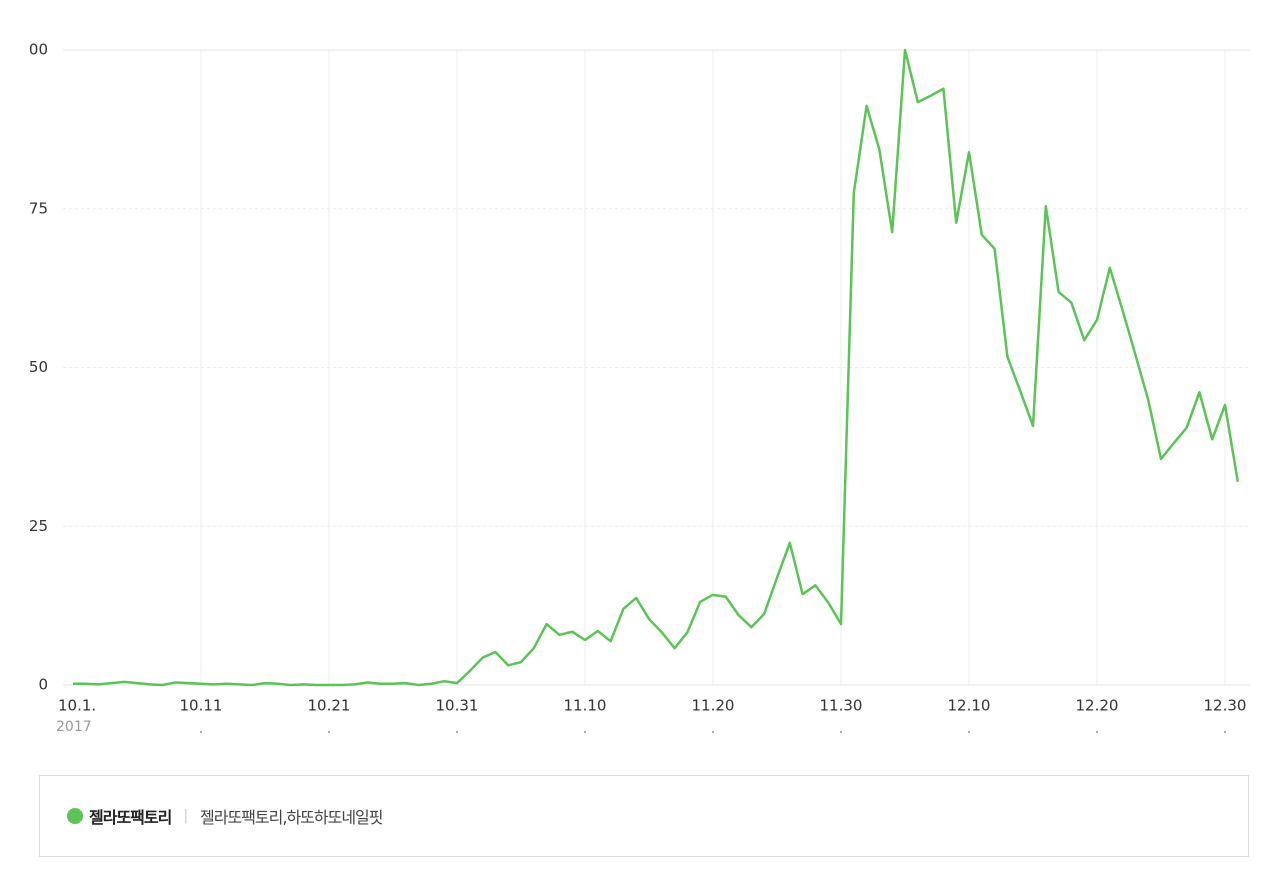 Image resolution: width=1280 pixels, height=870 pixels. Describe the element at coordinates (585, 706) in the screenshot. I see `x-tick-label: 11.10` at that location.